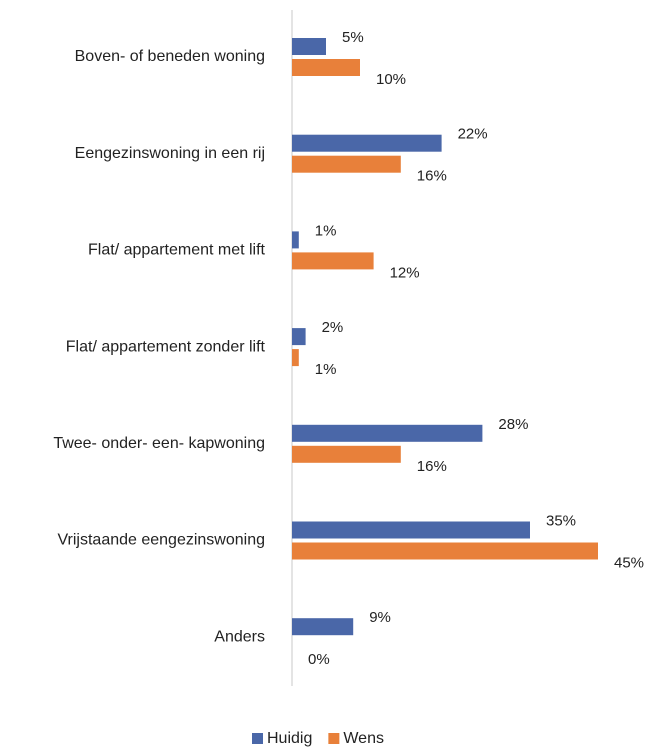  I want to click on category-label: Boven- of beneden woning, so click(170, 56).